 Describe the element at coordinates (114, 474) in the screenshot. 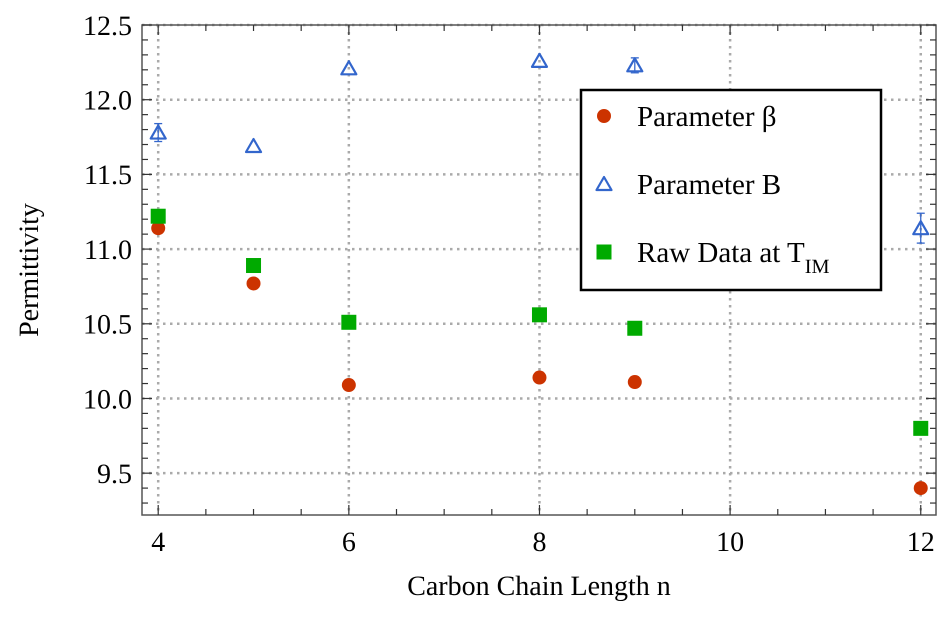

I see `y-tick-label: 9.5` at that location.